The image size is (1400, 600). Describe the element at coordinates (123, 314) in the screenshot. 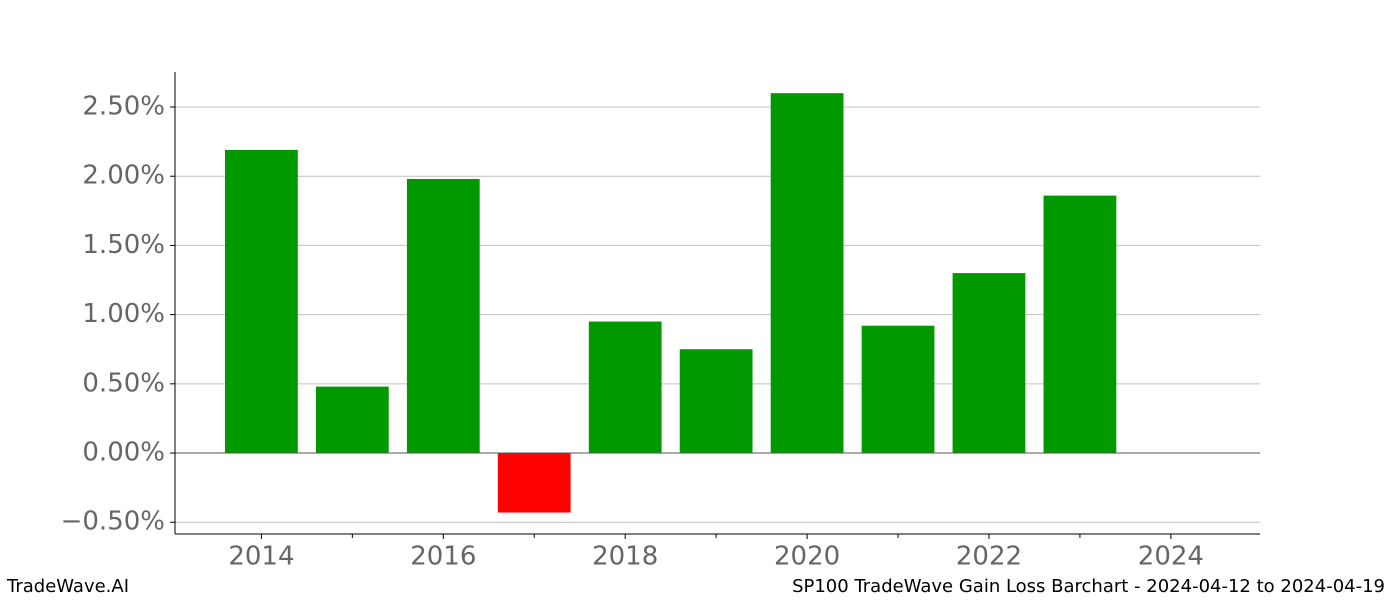

I see `y-tick-label: 1.00%` at that location.